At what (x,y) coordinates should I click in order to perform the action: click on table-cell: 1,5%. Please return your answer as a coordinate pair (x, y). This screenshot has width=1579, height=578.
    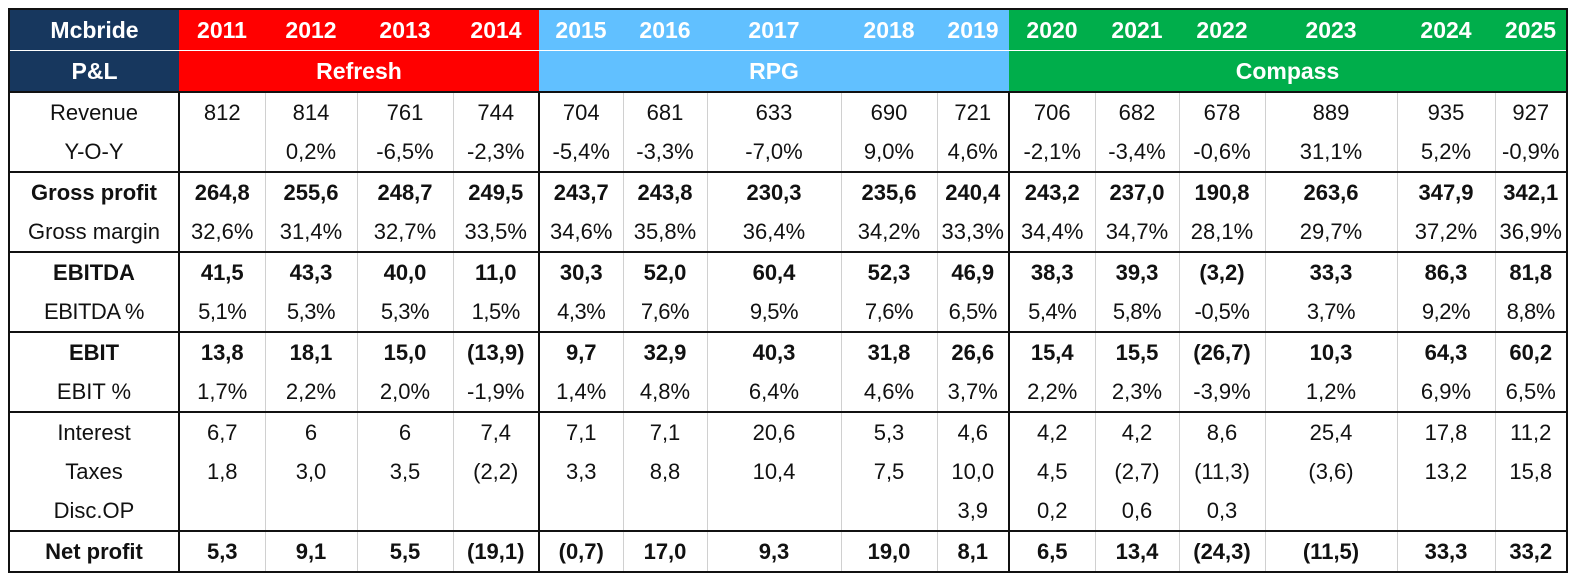
    Looking at the image, I should click on (495, 312).